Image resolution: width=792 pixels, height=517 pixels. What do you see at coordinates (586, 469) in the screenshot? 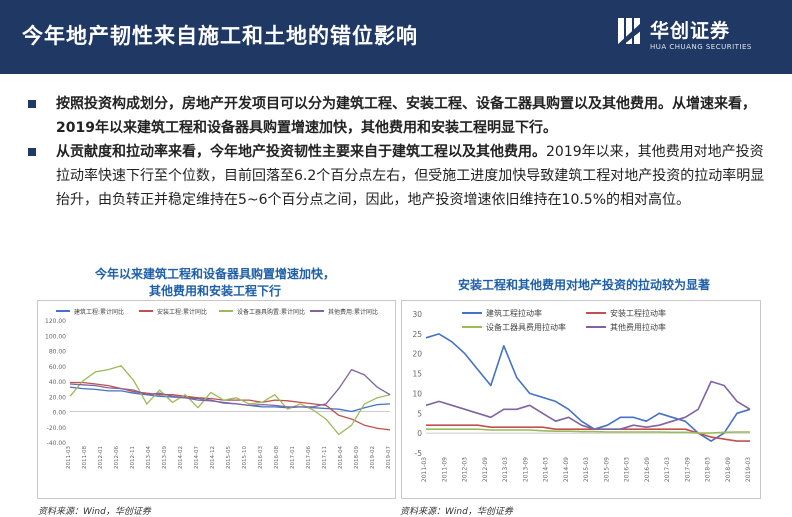
I see `x-tick-label: 2015-03` at bounding box center [586, 469].